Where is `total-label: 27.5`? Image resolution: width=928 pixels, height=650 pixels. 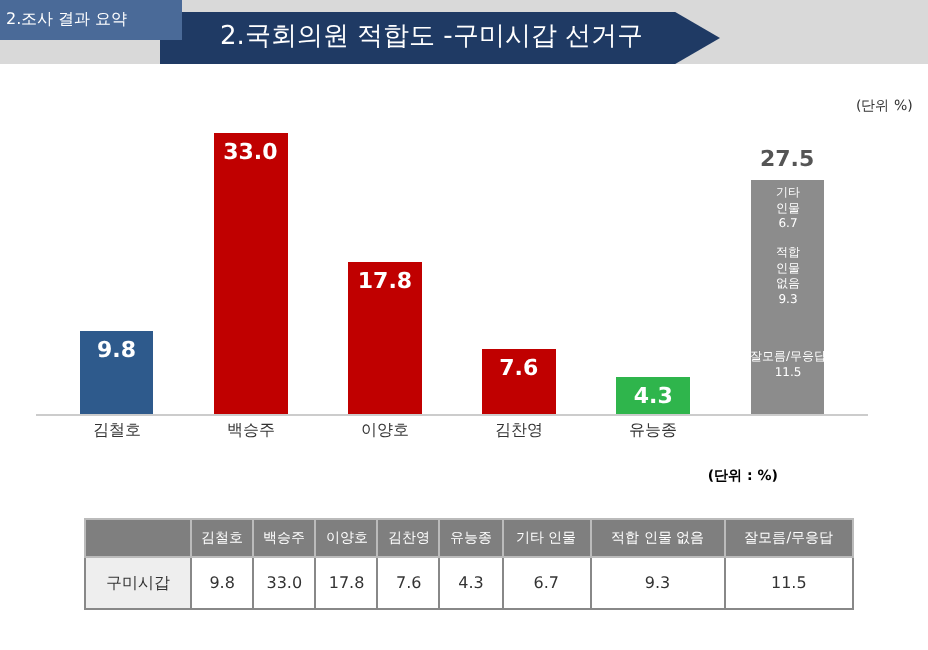
total-label: 27.5 is located at coordinates (787, 159).